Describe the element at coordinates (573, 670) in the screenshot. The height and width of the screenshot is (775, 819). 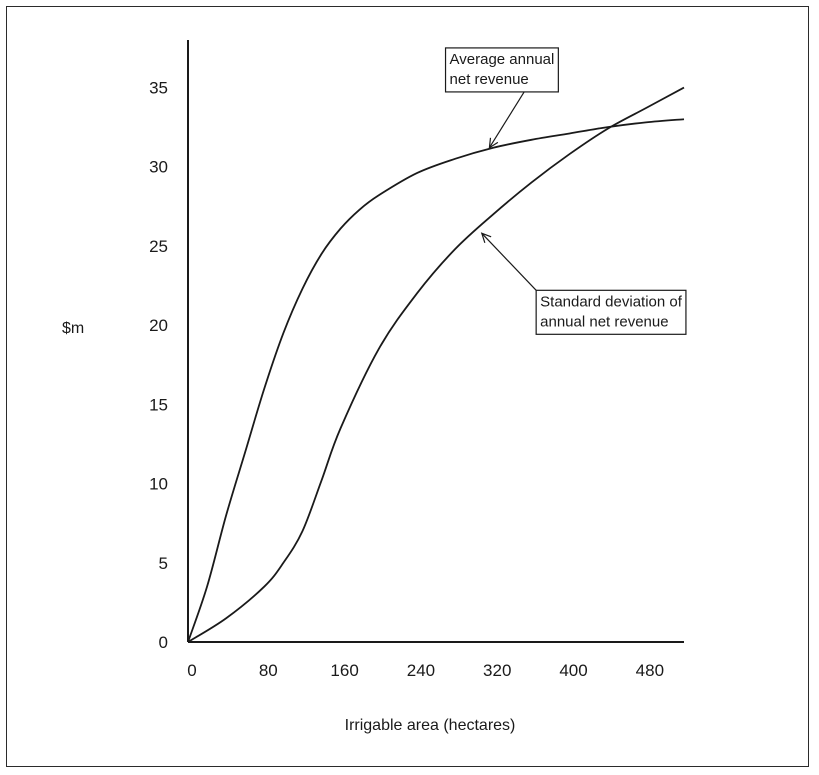
I see `x-tick-label: 400` at that location.